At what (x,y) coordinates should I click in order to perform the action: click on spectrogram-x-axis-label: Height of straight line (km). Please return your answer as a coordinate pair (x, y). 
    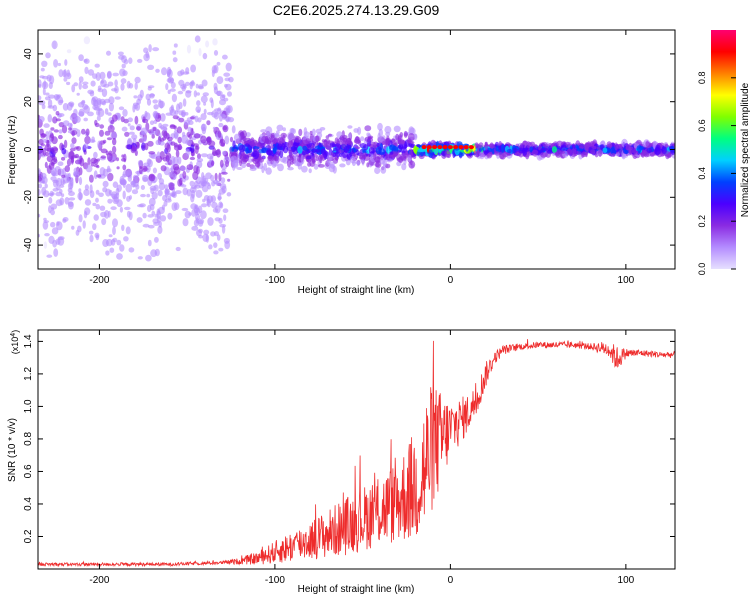
    Looking at the image, I should click on (356, 290).